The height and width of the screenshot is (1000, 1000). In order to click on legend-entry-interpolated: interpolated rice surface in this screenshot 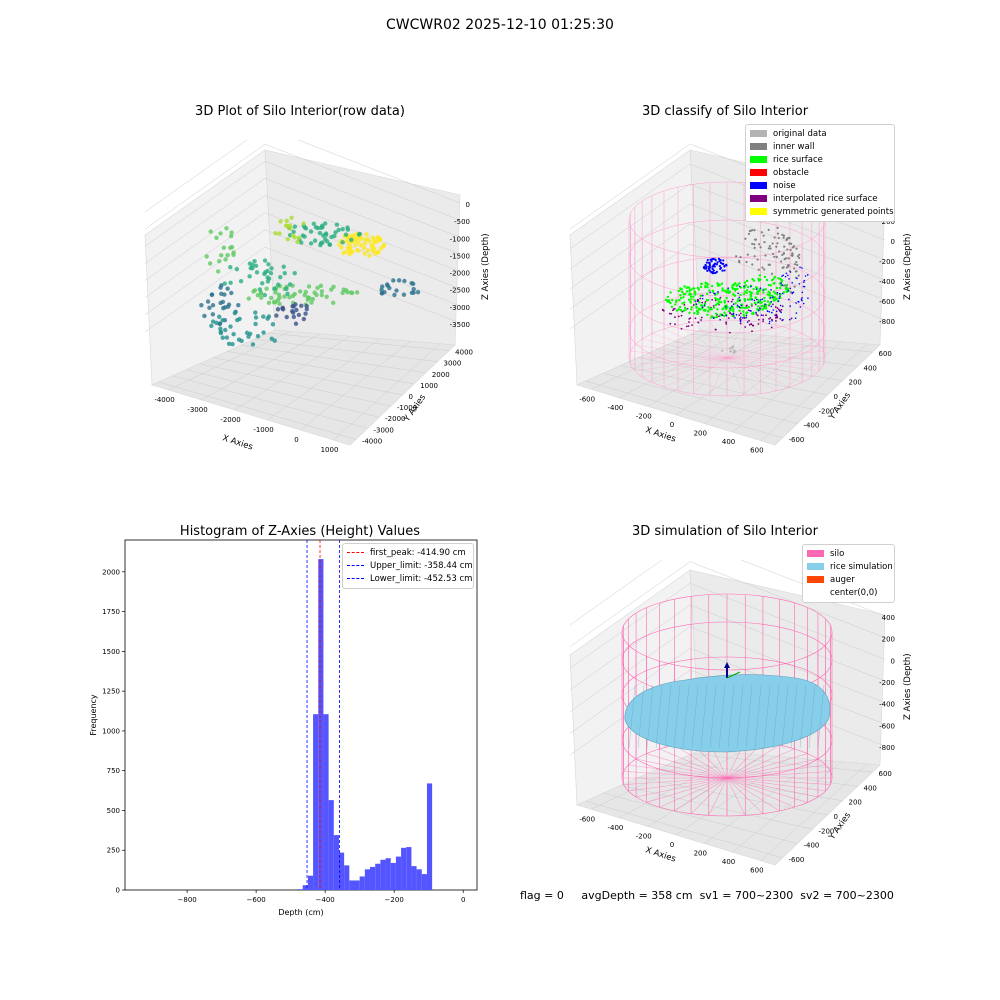, I will do `click(819, 198)`.